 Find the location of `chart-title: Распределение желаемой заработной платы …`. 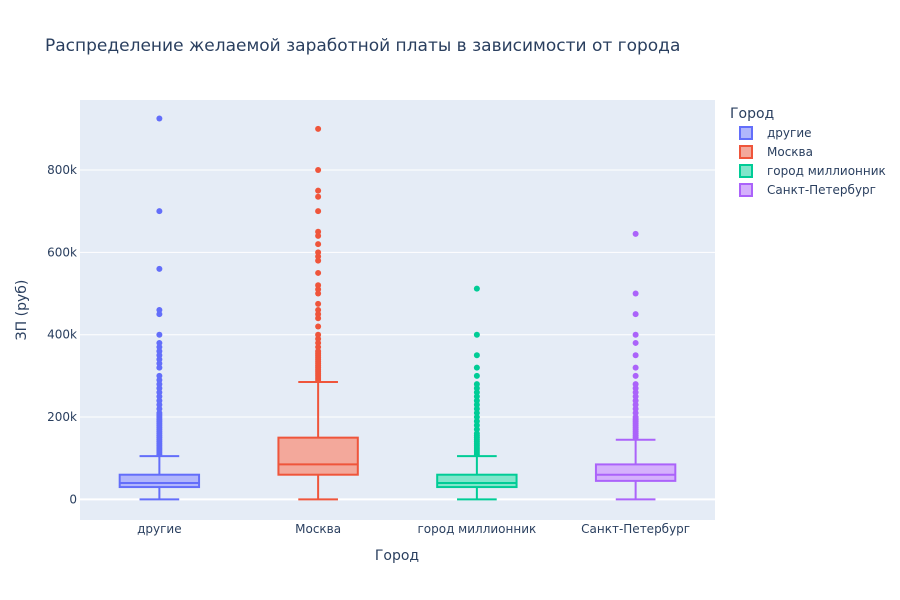

chart-title: Распределение желаемой заработной платы … is located at coordinates (362, 46).